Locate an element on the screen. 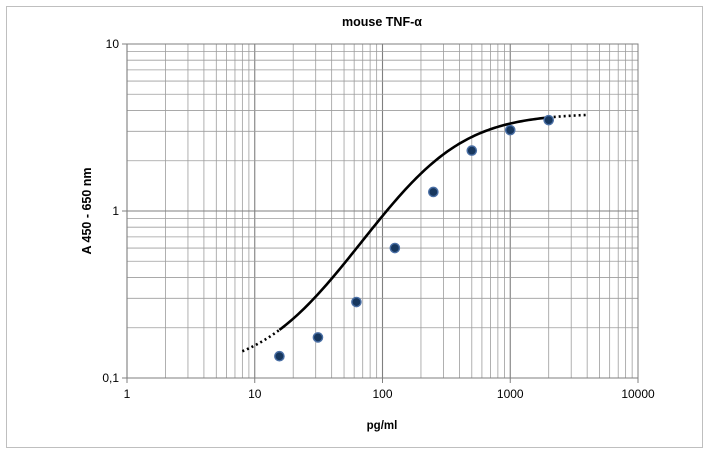  x-tick-label: 100 is located at coordinates (382, 394).